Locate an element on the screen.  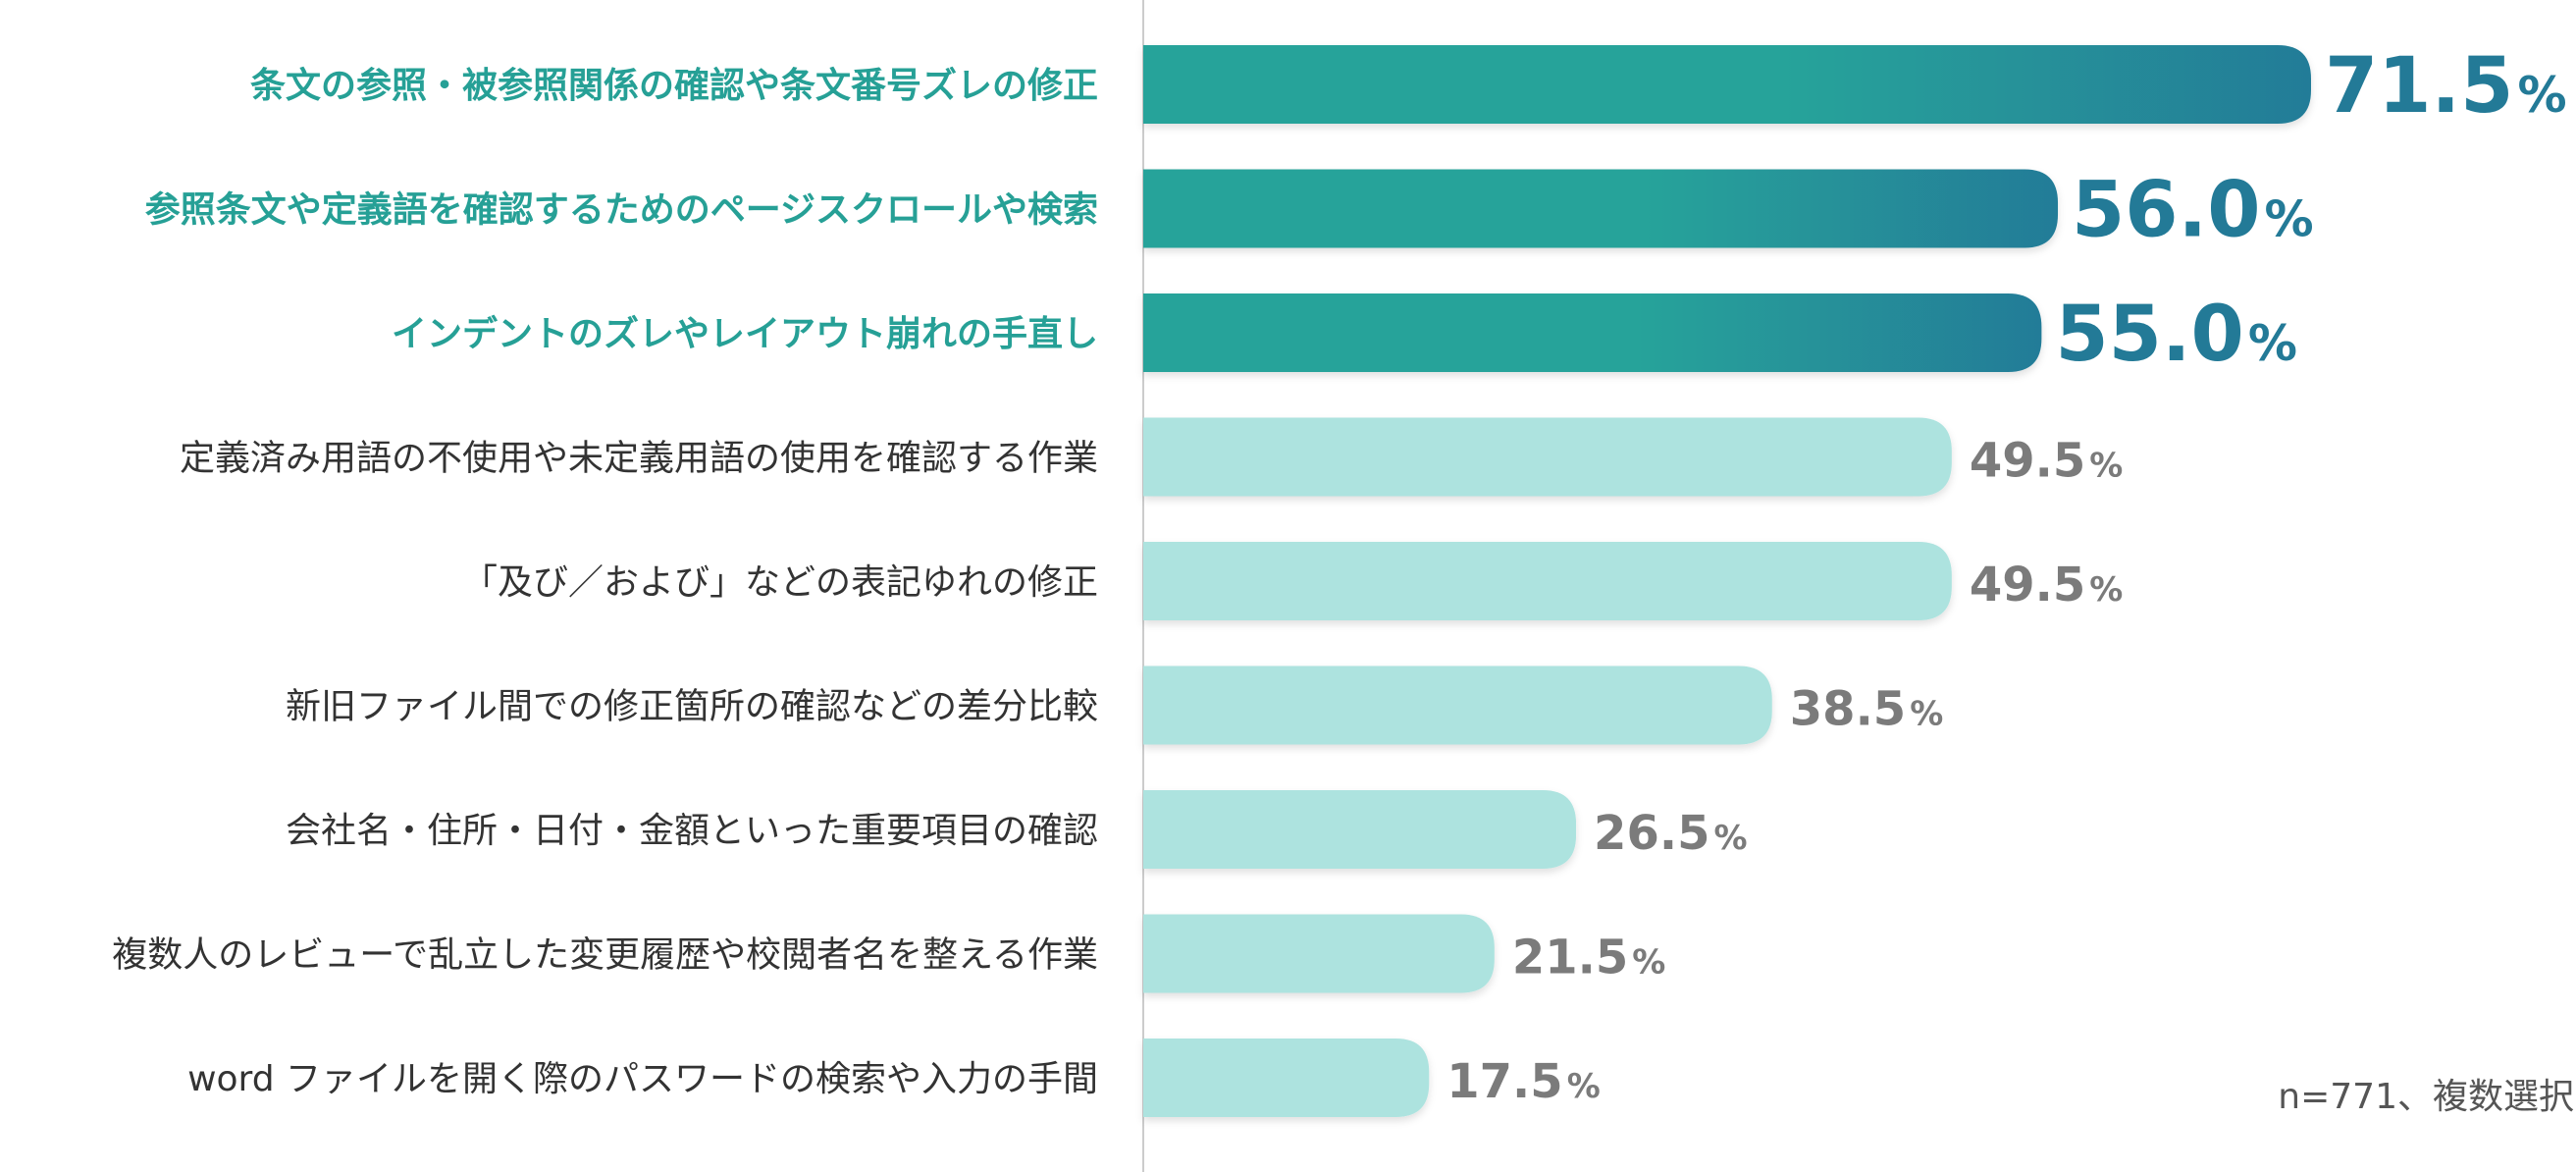
value-label: 38.5% is located at coordinates (1867, 709).